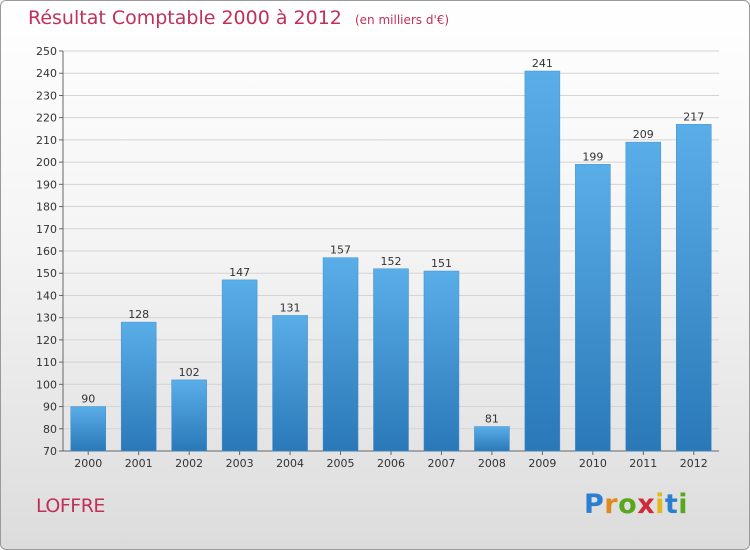  I want to click on commune-name: LOFFRE, so click(70, 506).